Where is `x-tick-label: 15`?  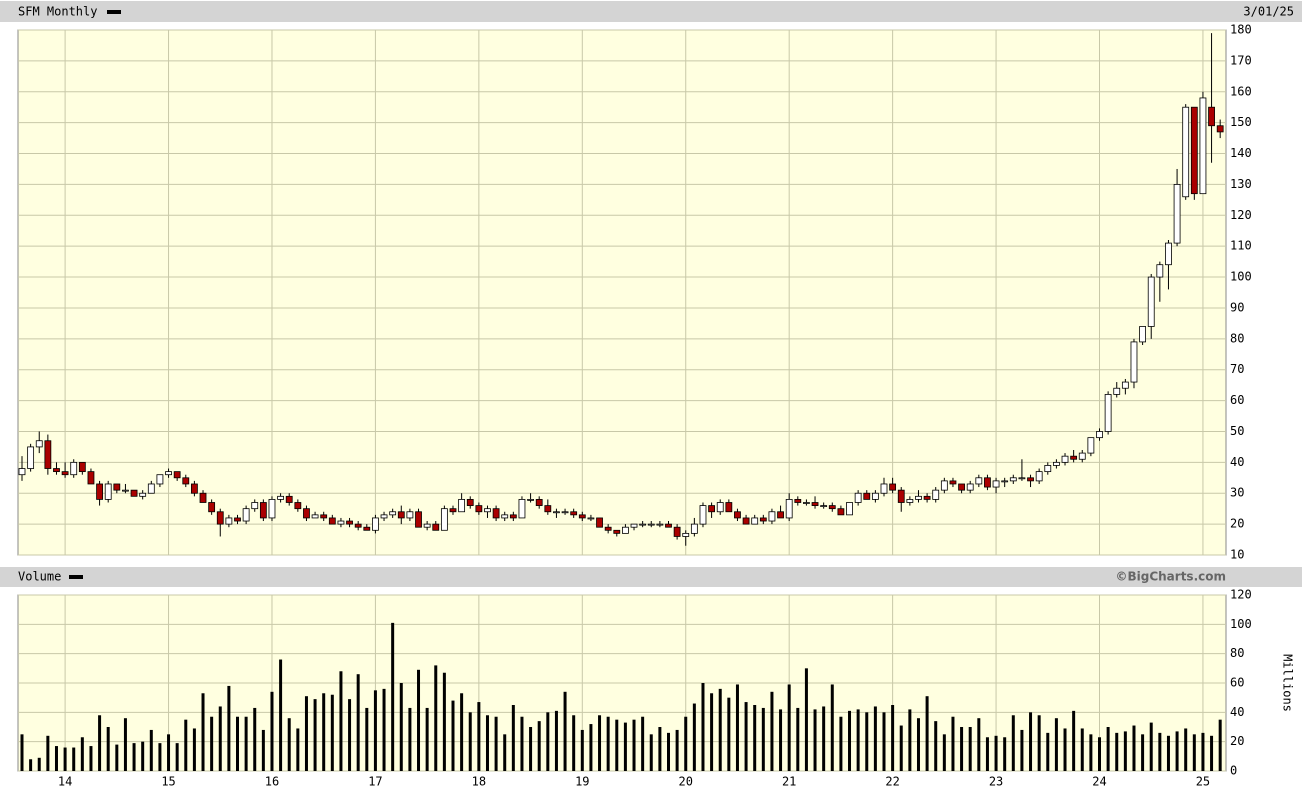 x-tick-label: 15 is located at coordinates (168, 782).